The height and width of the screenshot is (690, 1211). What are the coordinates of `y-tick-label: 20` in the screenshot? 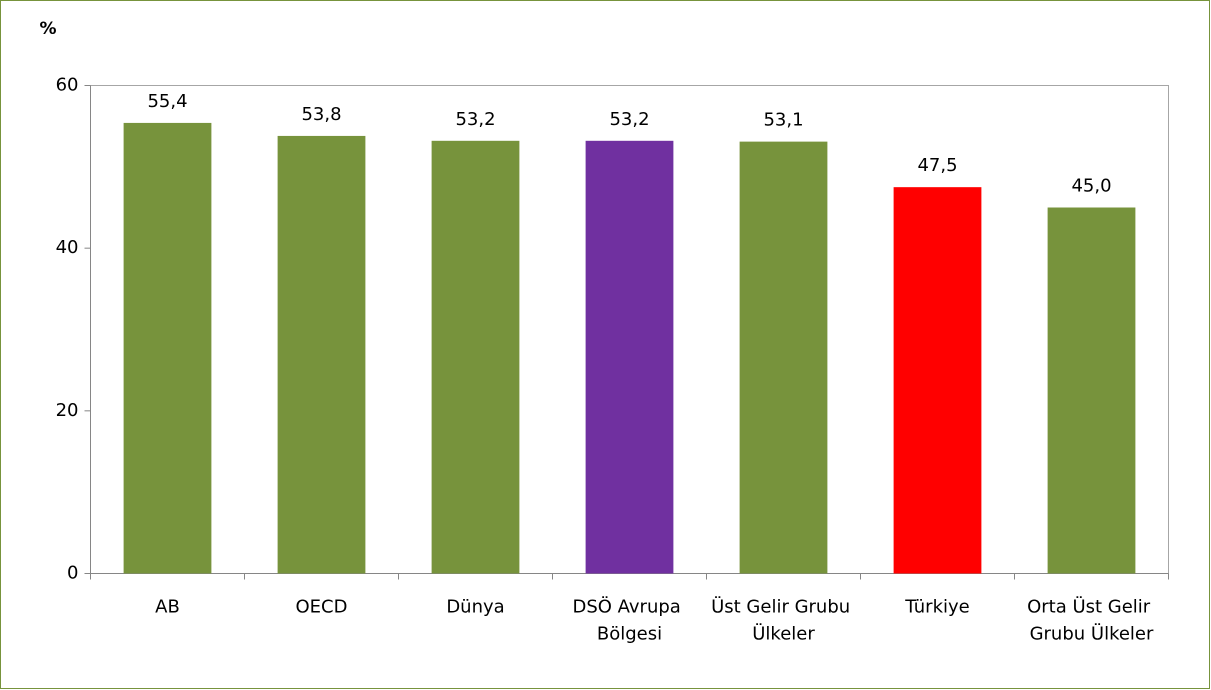 It's located at (67, 410).